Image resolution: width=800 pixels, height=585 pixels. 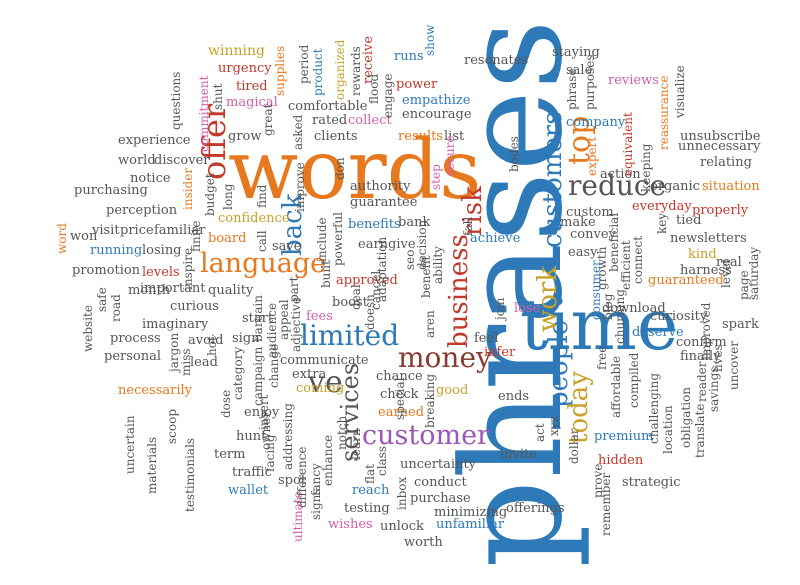 What do you see at coordinates (702, 381) in the screenshot?
I see `word-reader: reader` at bounding box center [702, 381].